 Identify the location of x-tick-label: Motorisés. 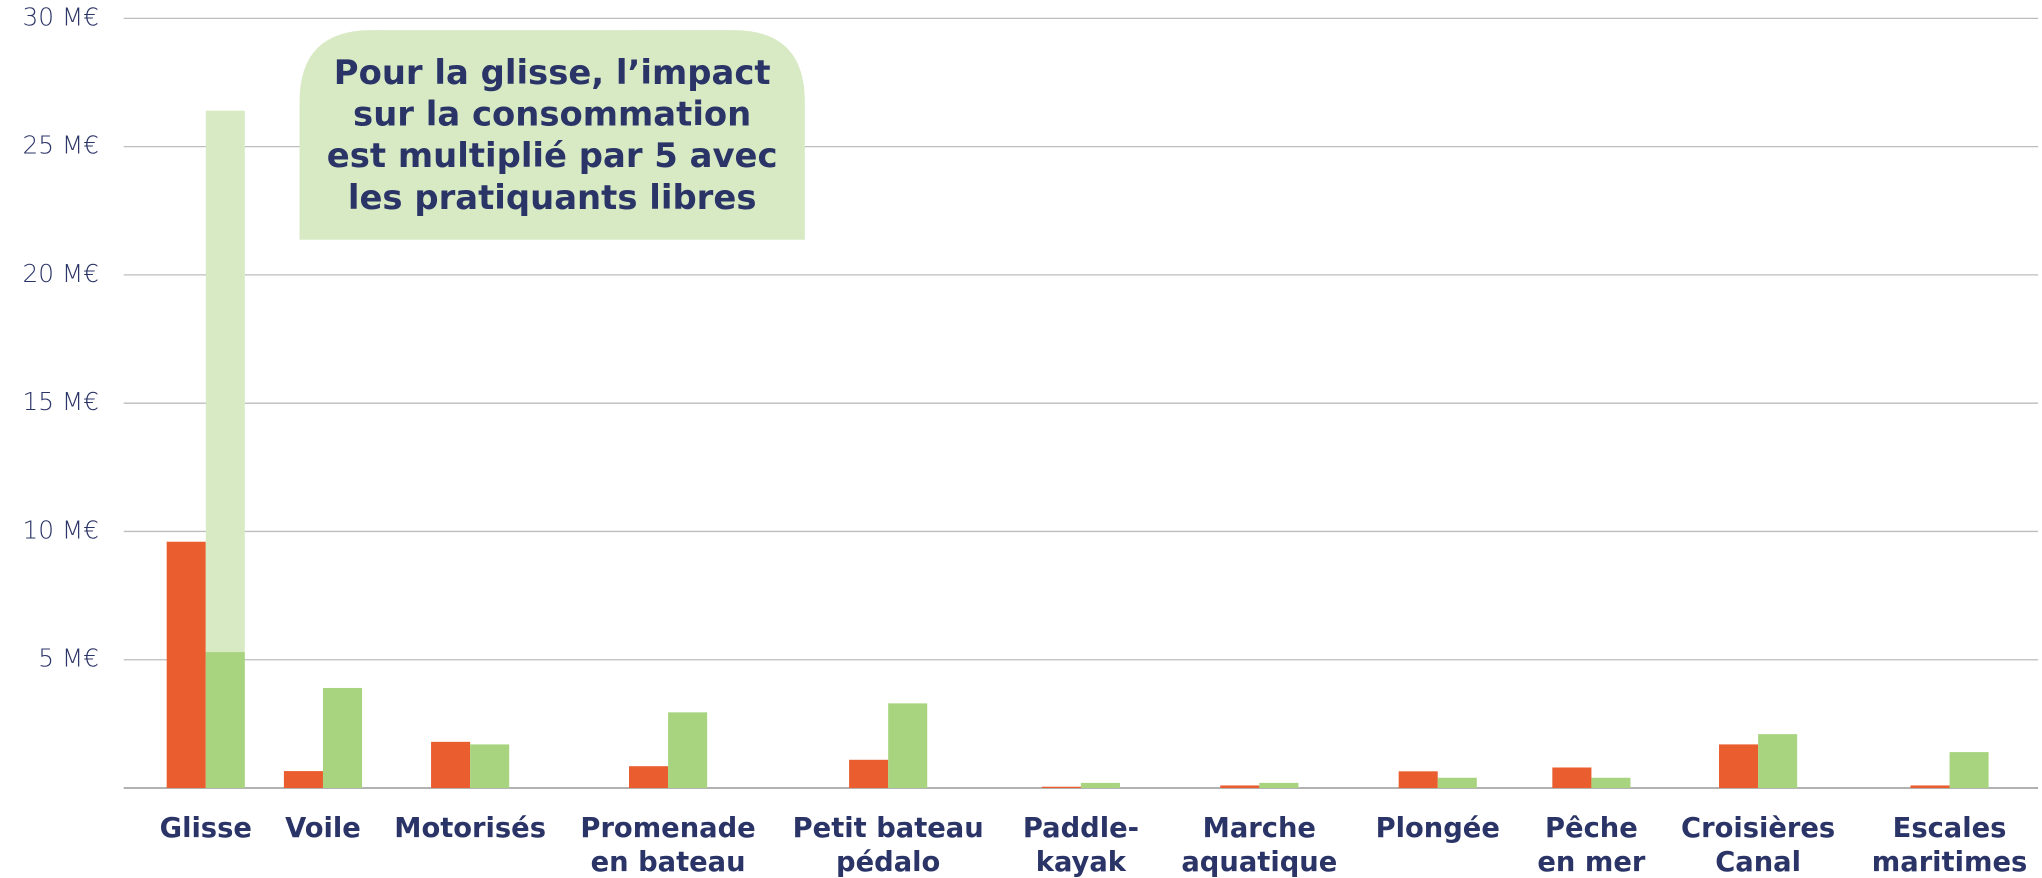
(470, 828).